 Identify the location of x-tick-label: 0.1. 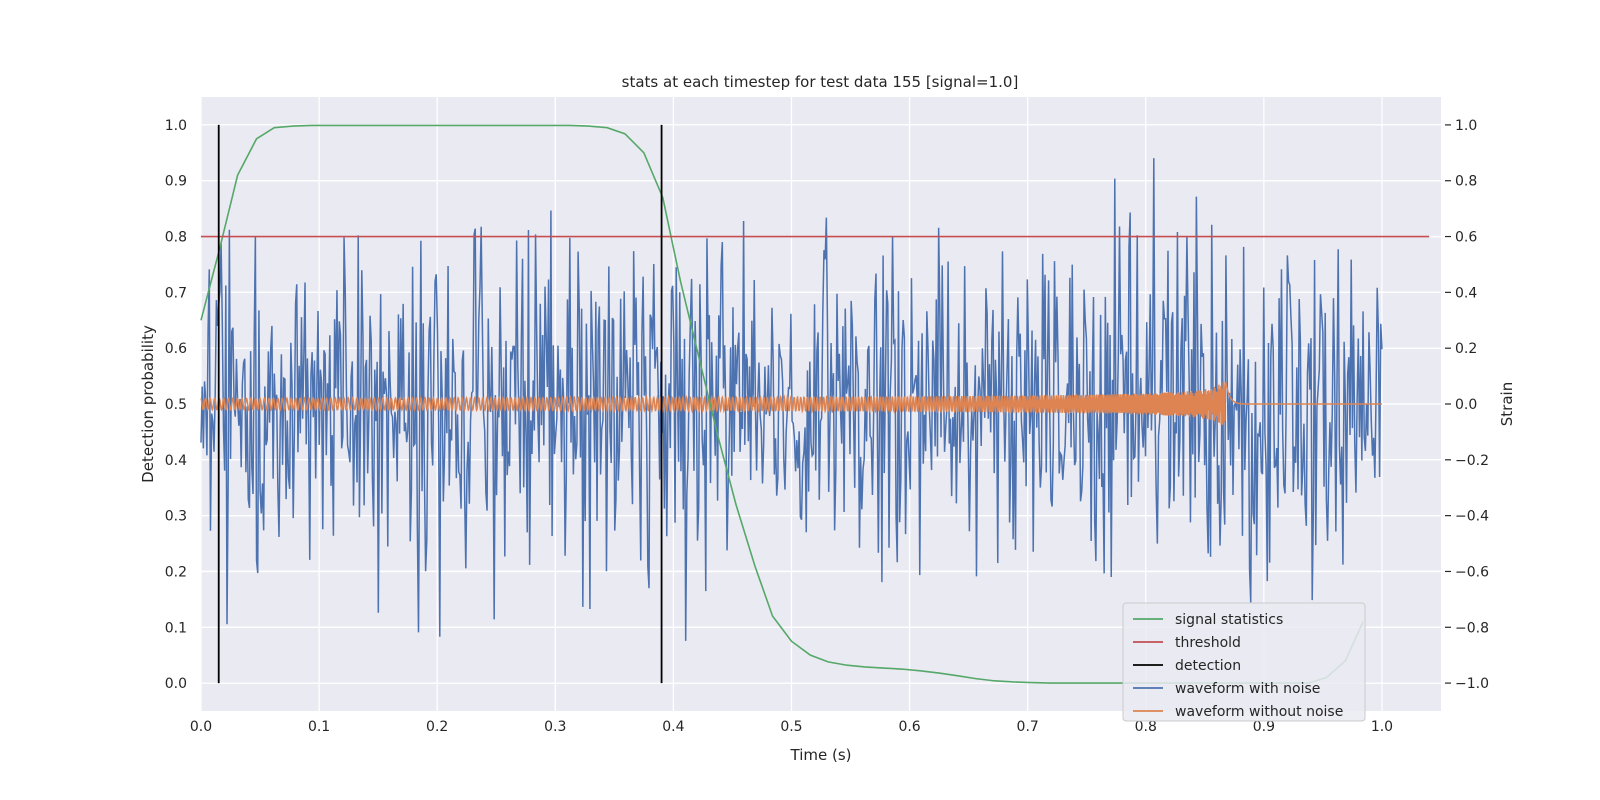
(319, 727).